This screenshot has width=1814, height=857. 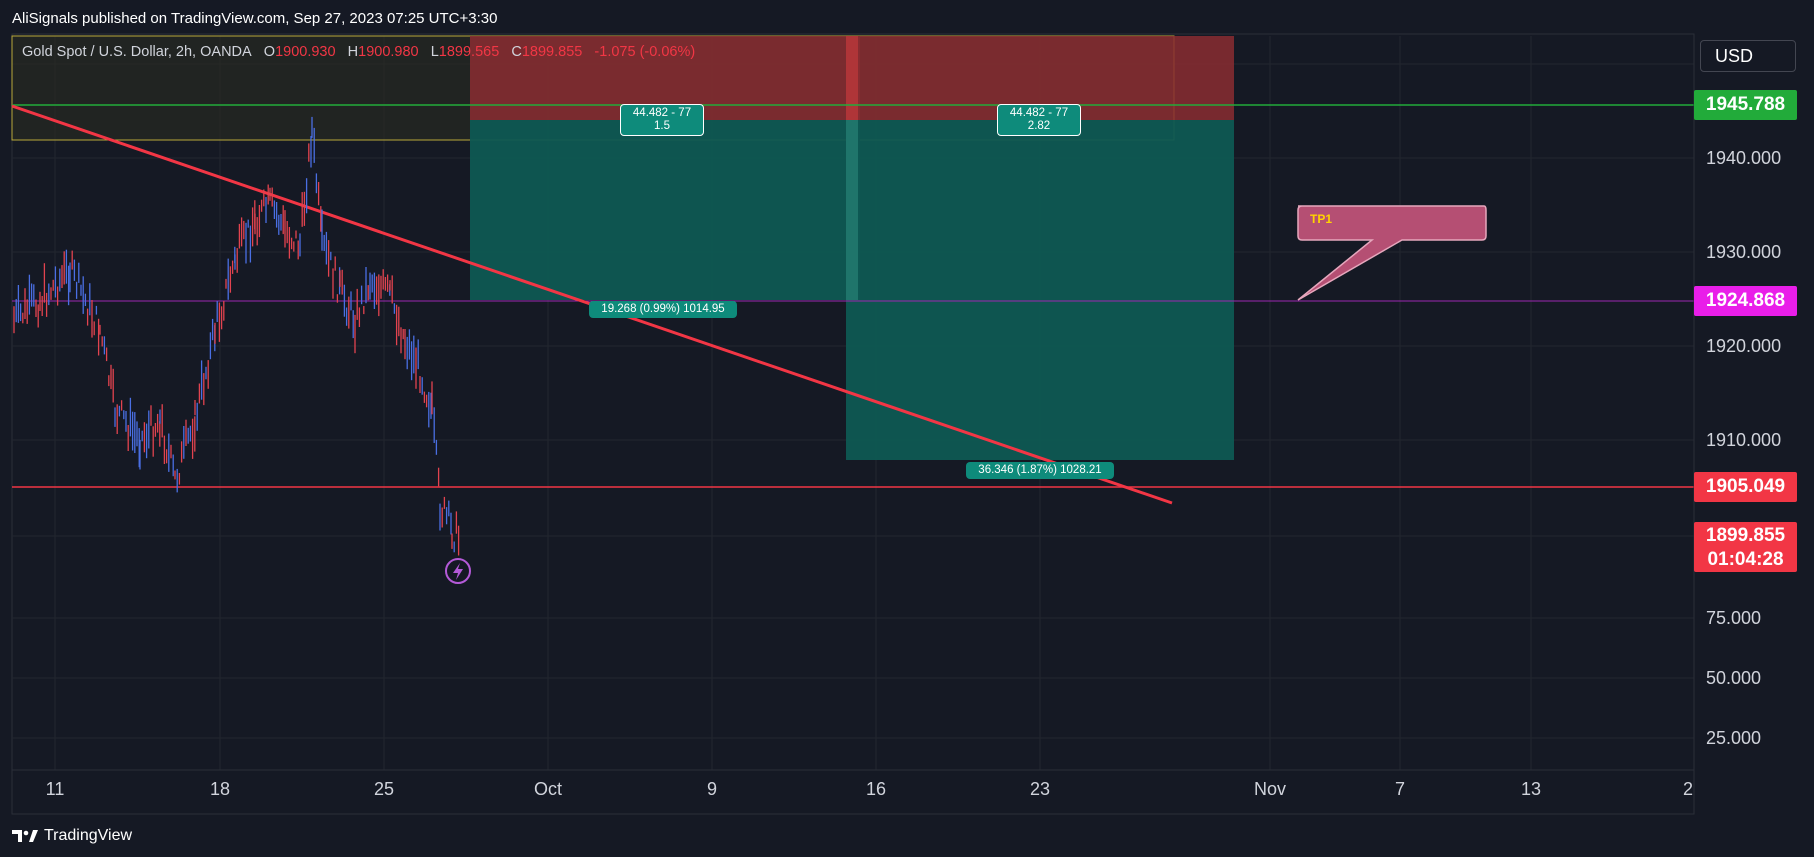 What do you see at coordinates (712, 789) in the screenshot?
I see `time-label: 9` at bounding box center [712, 789].